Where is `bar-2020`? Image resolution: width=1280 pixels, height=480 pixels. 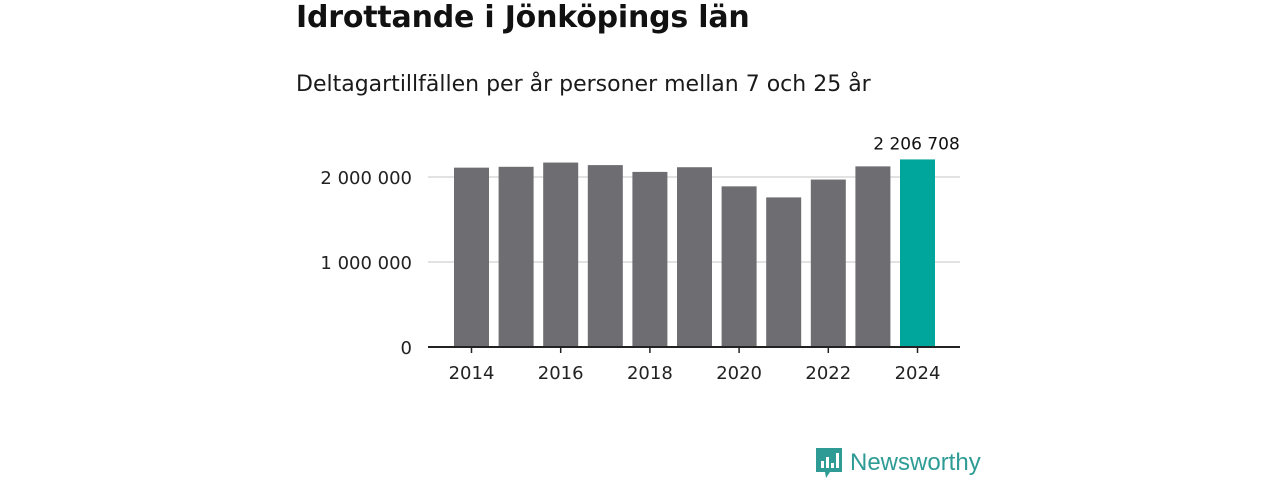
bar-2020 is located at coordinates (739, 266).